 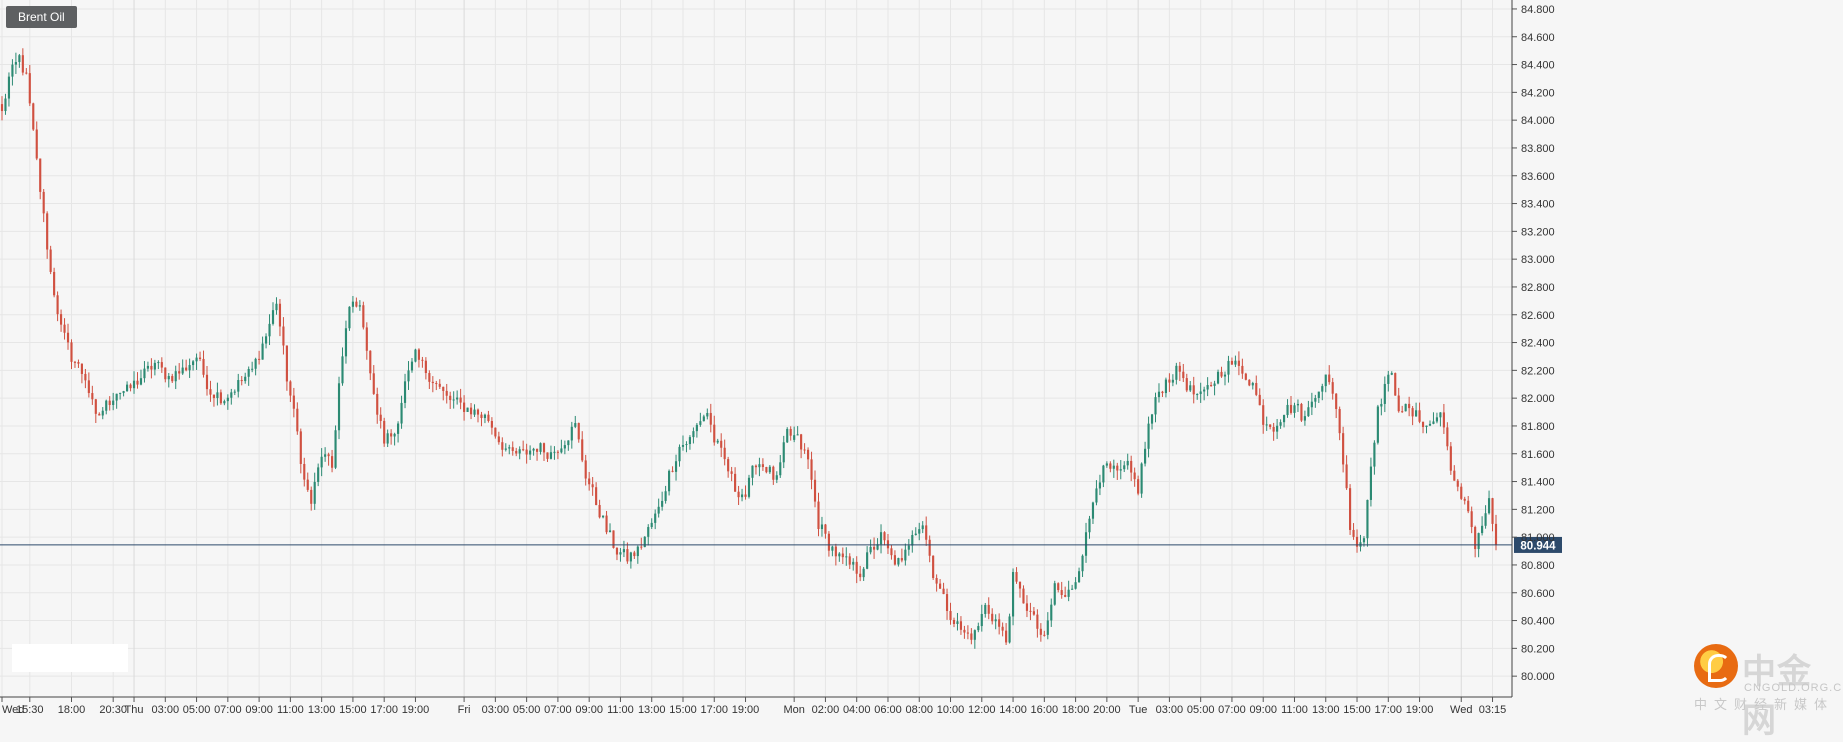 What do you see at coordinates (1538, 344) in the screenshot?
I see `y-tick-label: 82.400` at bounding box center [1538, 344].